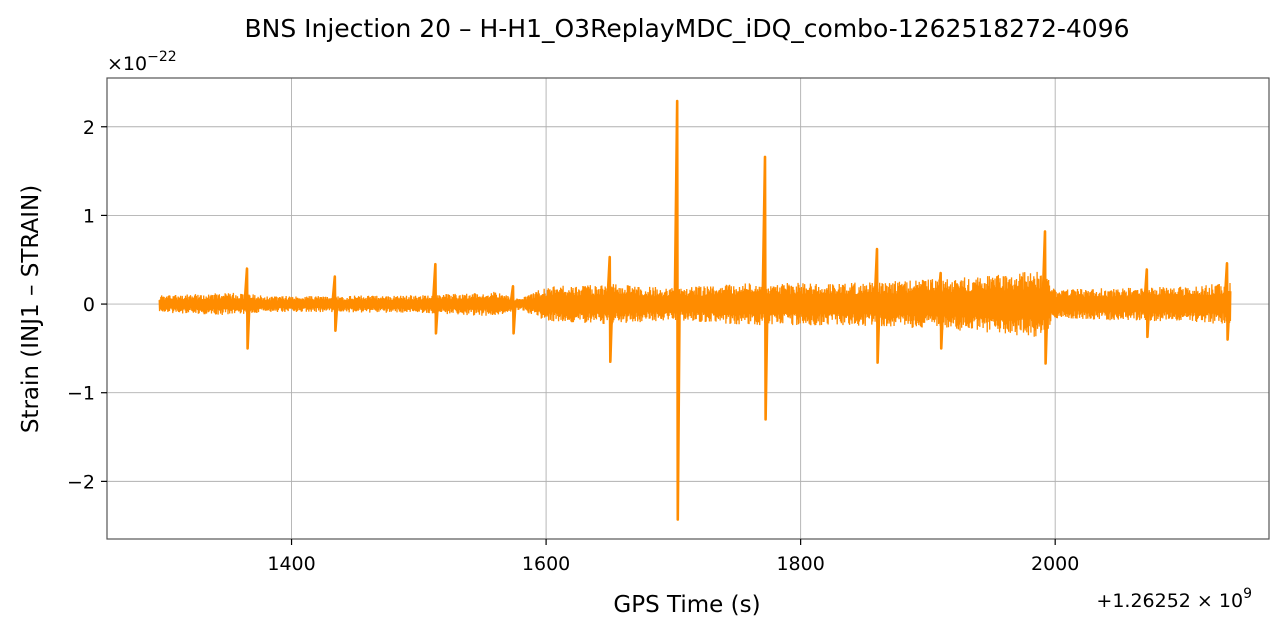 This screenshot has width=1283, height=633. I want to click on y-tick-label: −1, so click(81, 394).